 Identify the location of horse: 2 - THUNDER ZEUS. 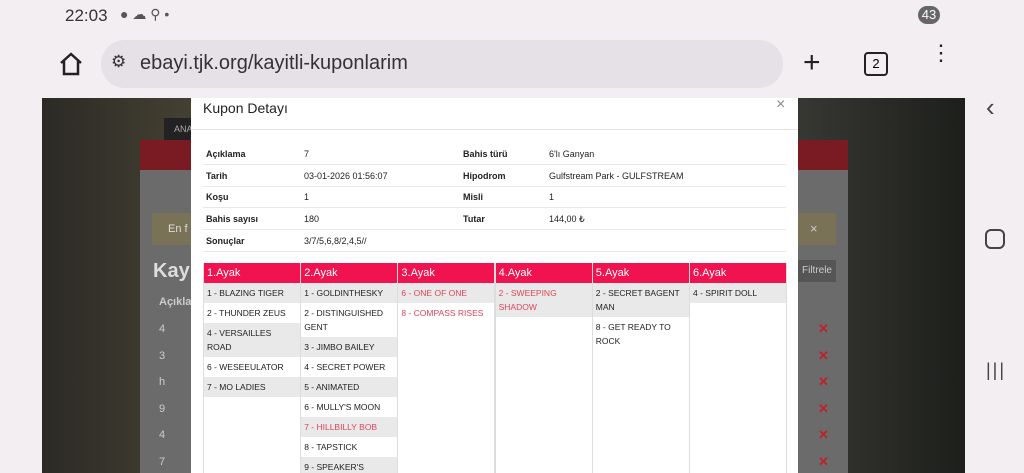
(246, 313).